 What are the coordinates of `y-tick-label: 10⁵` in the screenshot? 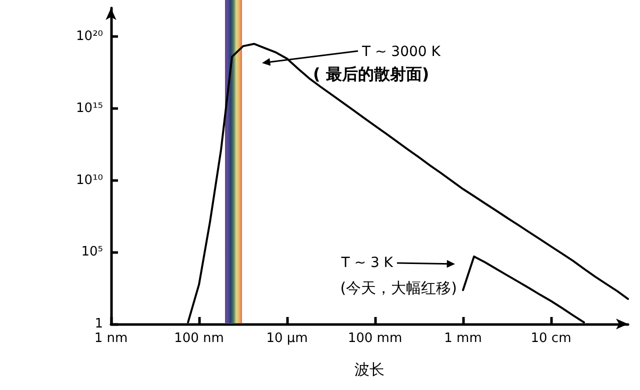 It's located at (92, 252).